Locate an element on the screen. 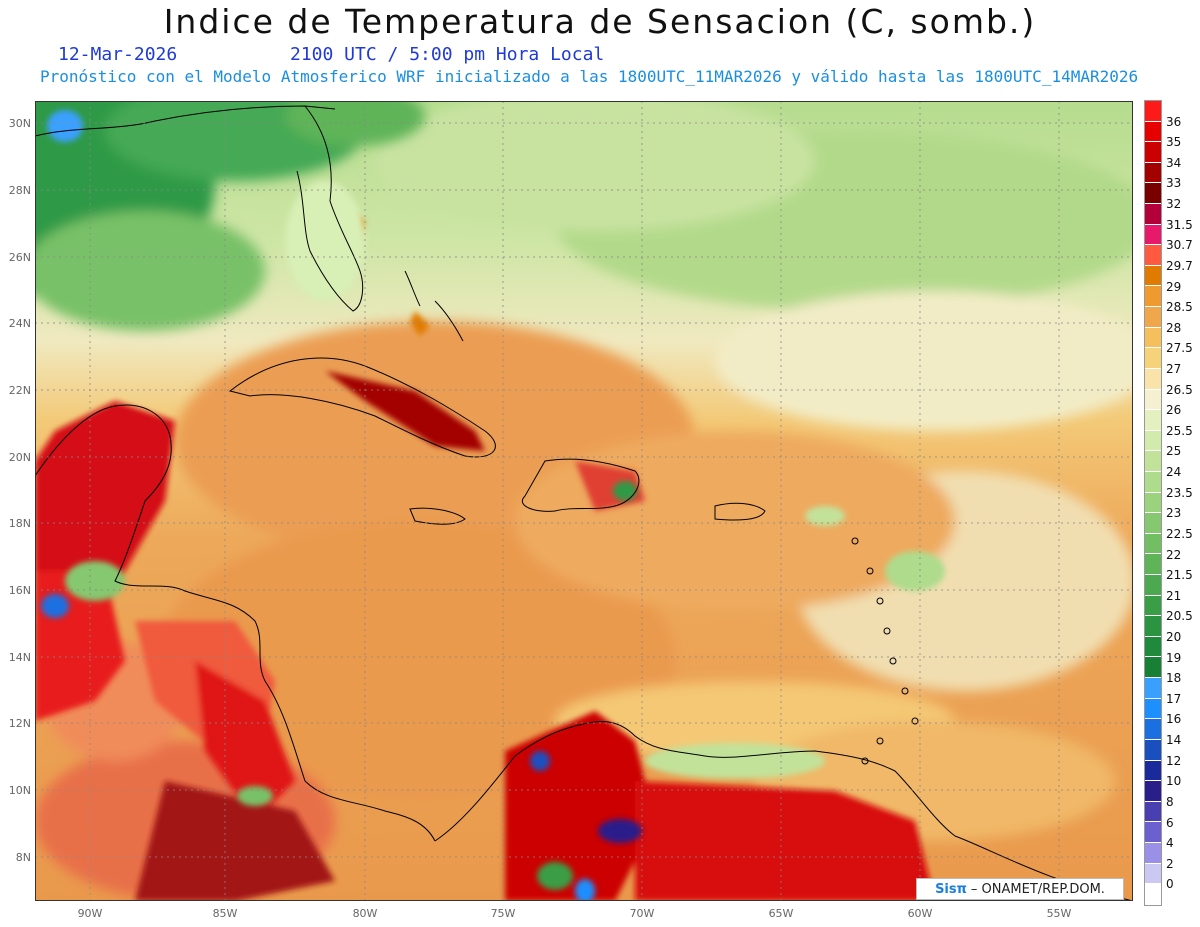 The width and height of the screenshot is (1200, 927). colorbar-label: 21.5 is located at coordinates (1179, 575).